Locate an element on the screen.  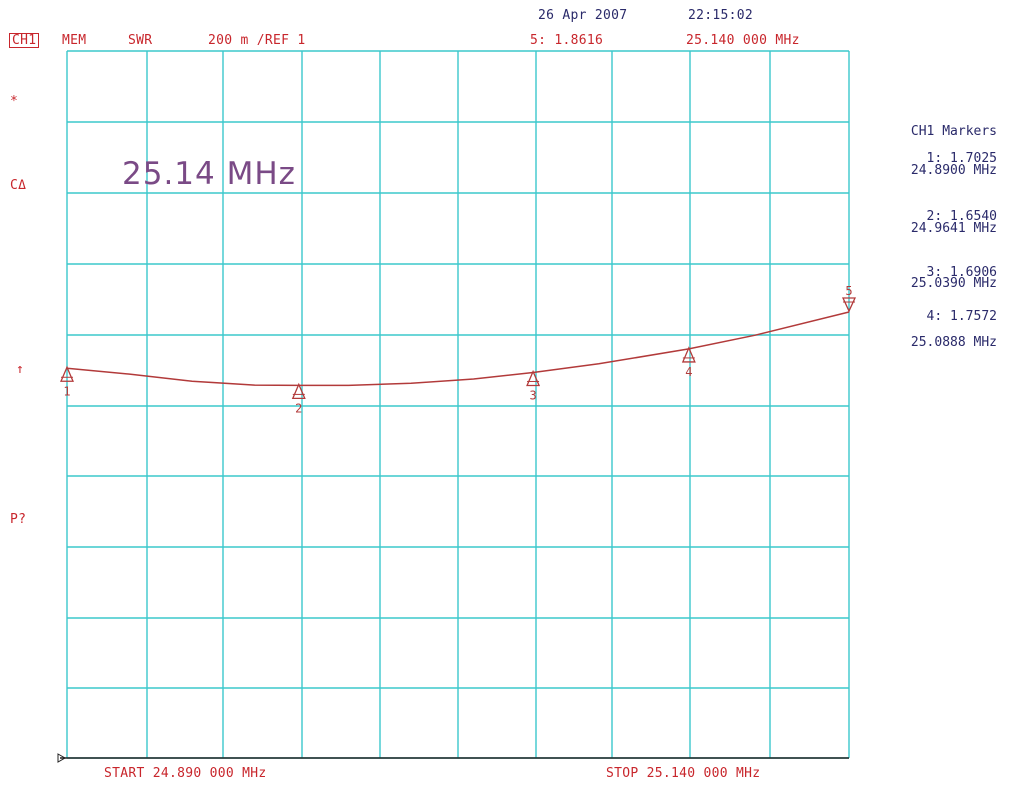
marker-2-frequency: 24.9641 MHz is located at coordinates (953, 228).